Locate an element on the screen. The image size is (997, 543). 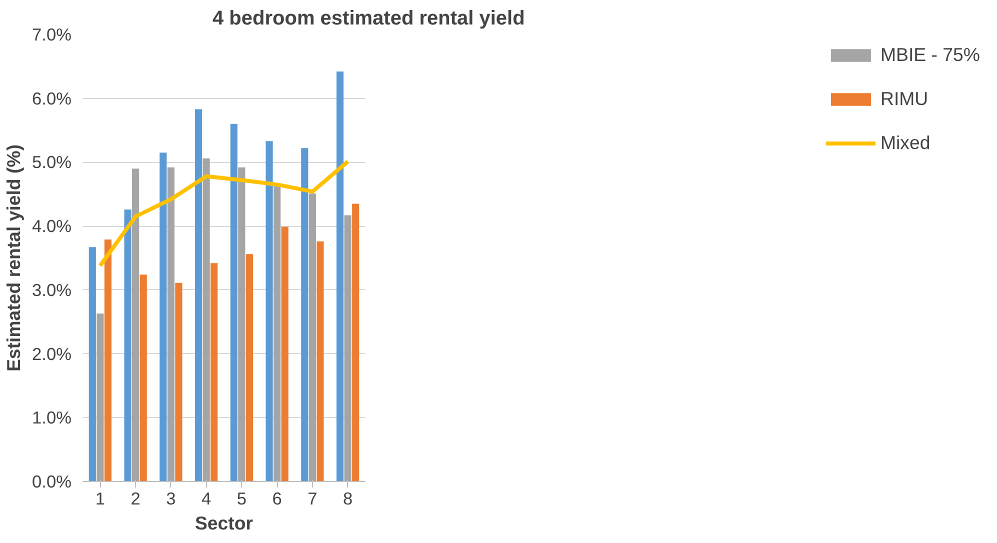
y-axis-title: Estimated rental yield (%) is located at coordinates (13, 258).